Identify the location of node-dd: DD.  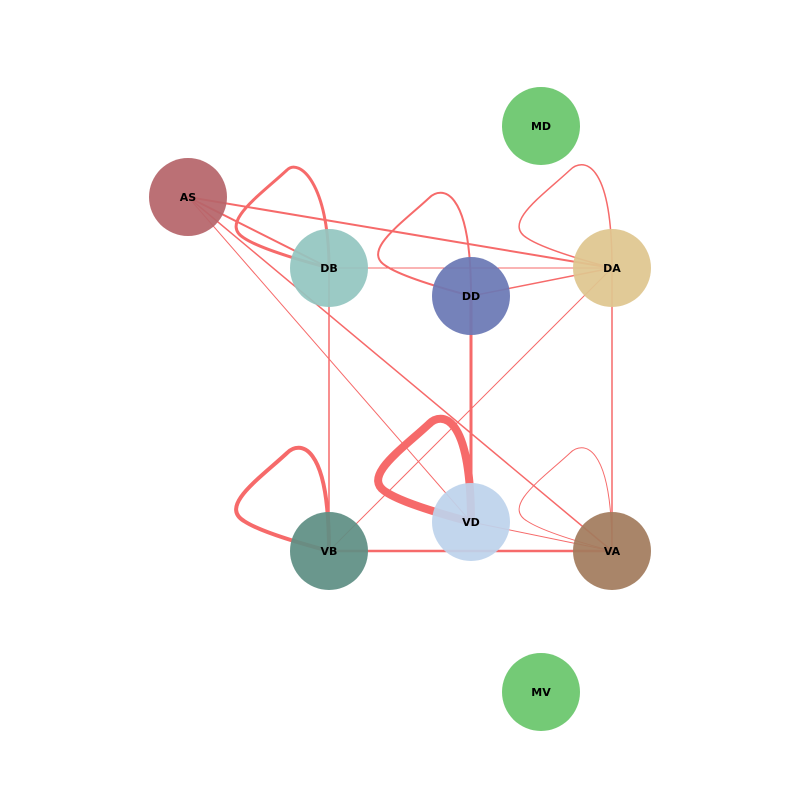
(471, 296).